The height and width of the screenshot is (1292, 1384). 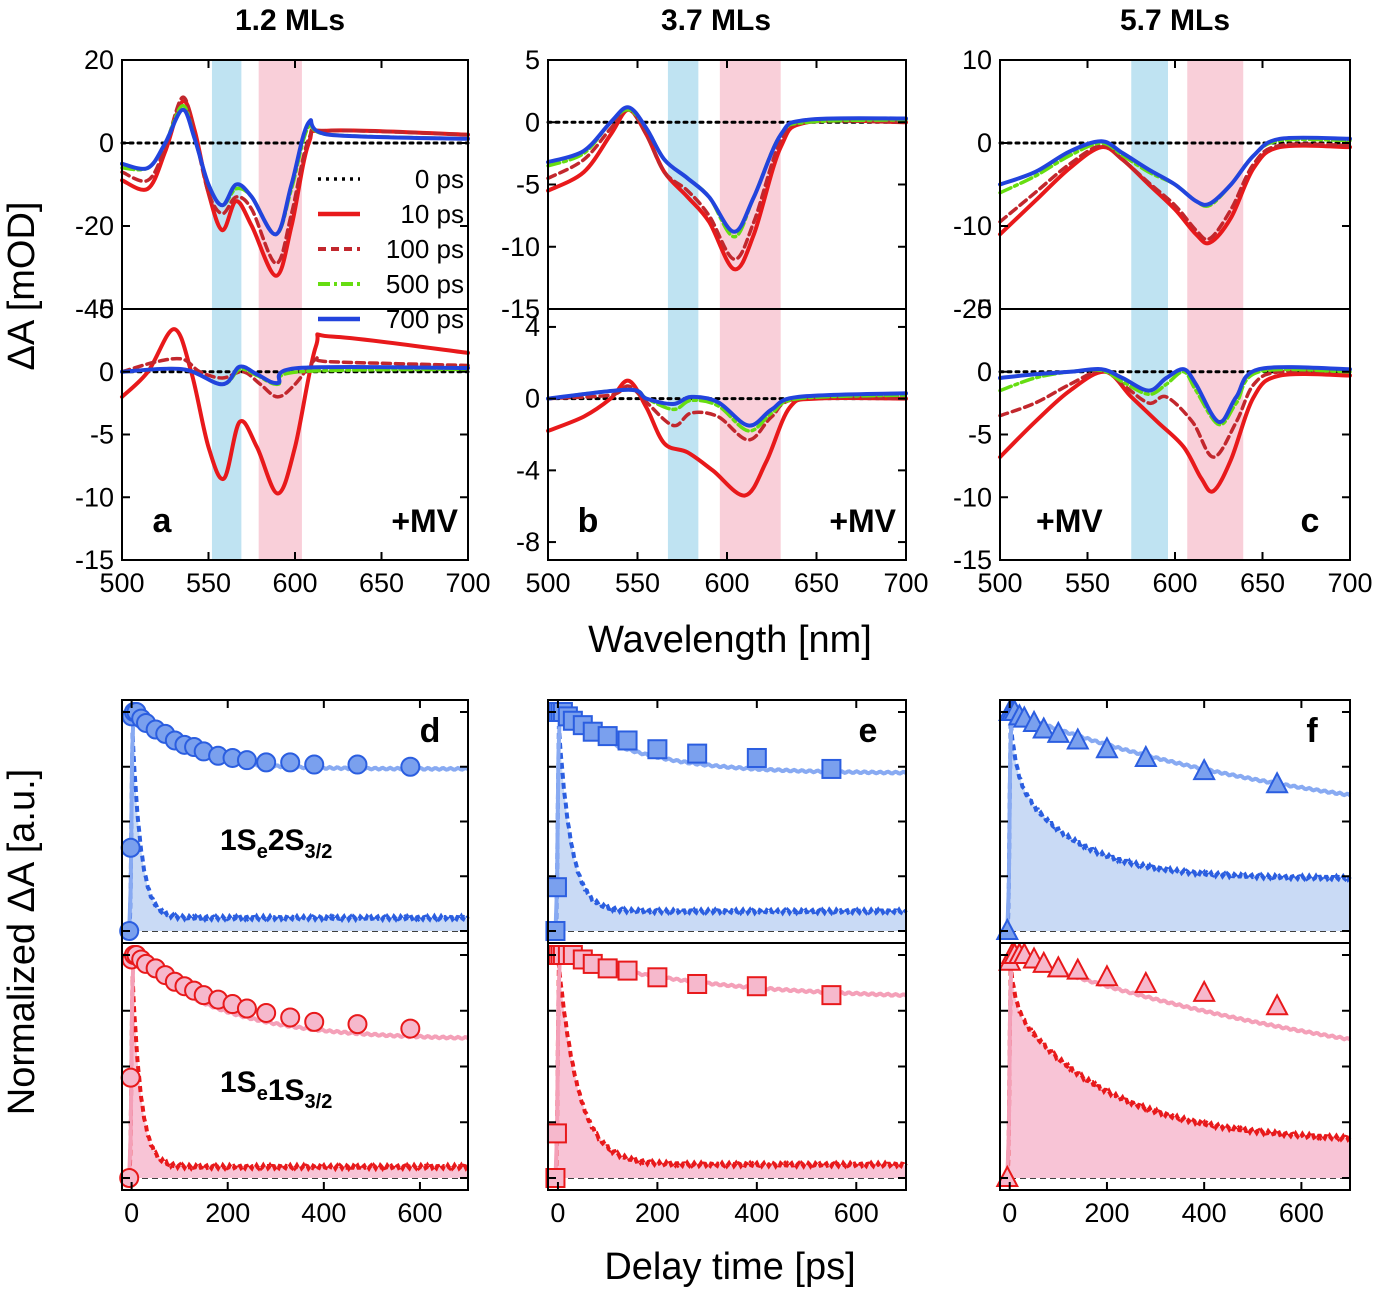 What do you see at coordinates (972, 309) in the screenshot?
I see `y-tick-label: -20` at bounding box center [972, 309].